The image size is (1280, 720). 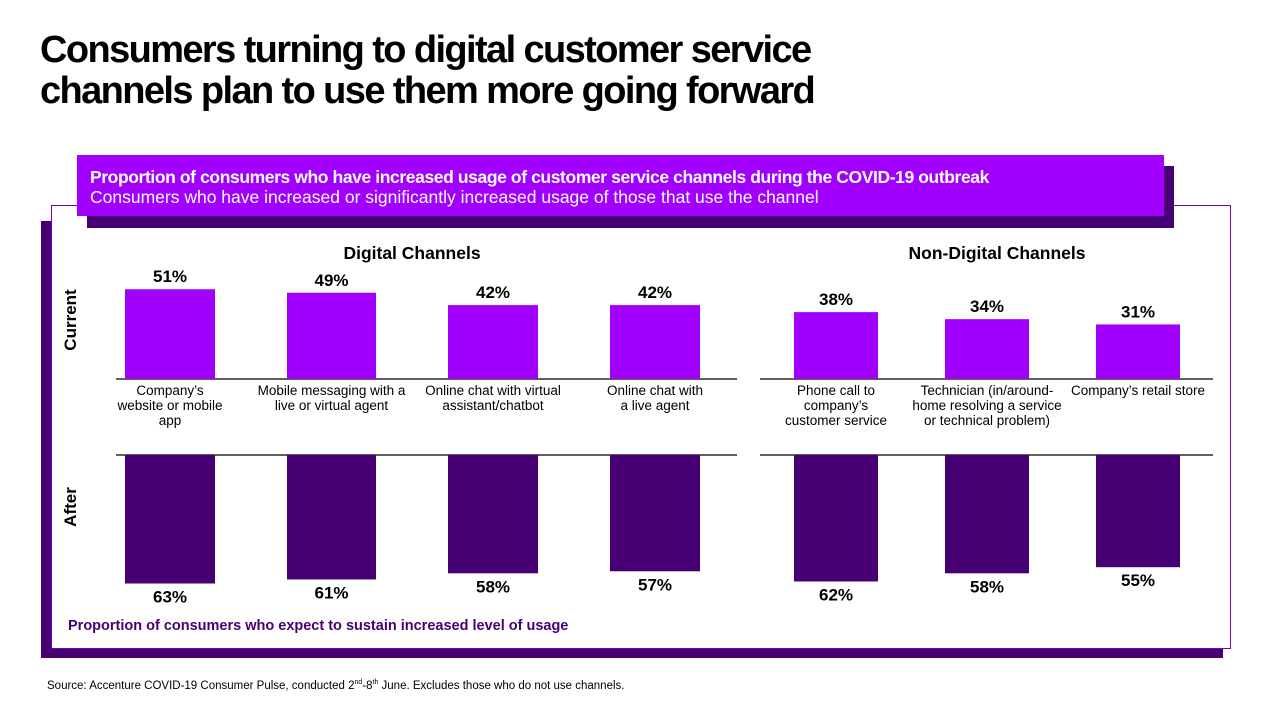 What do you see at coordinates (331, 592) in the screenshot?
I see `value-label-after: 61%` at bounding box center [331, 592].